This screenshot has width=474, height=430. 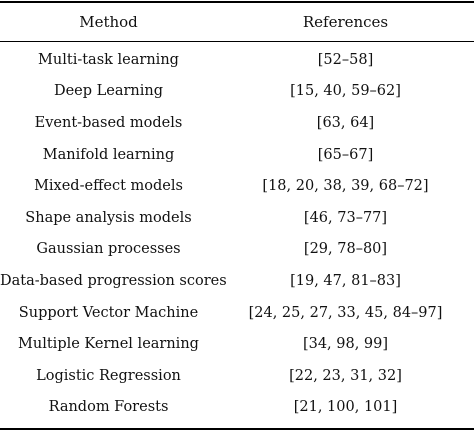 What do you see at coordinates (345, 249) in the screenshot?
I see `references-cell: [29, 78–80]` at bounding box center [345, 249].